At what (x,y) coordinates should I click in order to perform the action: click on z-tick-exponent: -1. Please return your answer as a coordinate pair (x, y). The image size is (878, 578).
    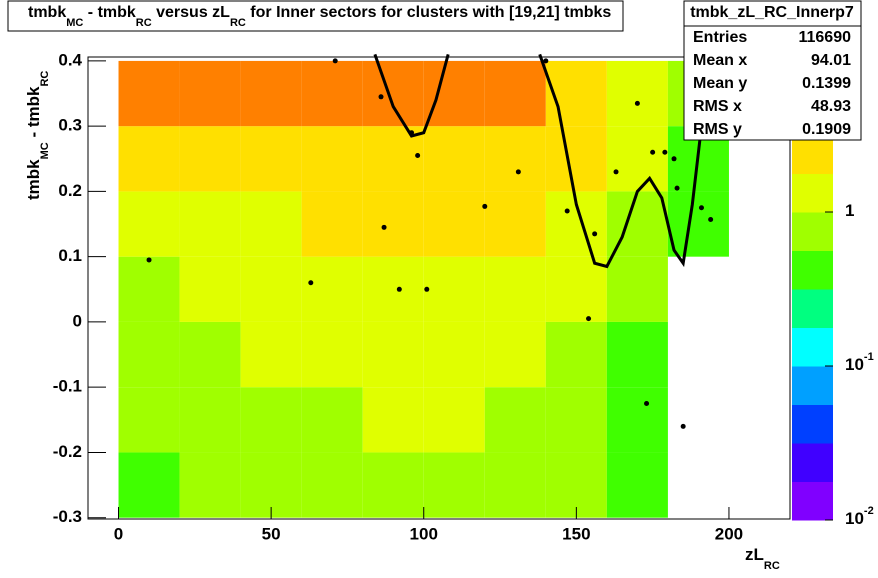
    Looking at the image, I should click on (869, 357).